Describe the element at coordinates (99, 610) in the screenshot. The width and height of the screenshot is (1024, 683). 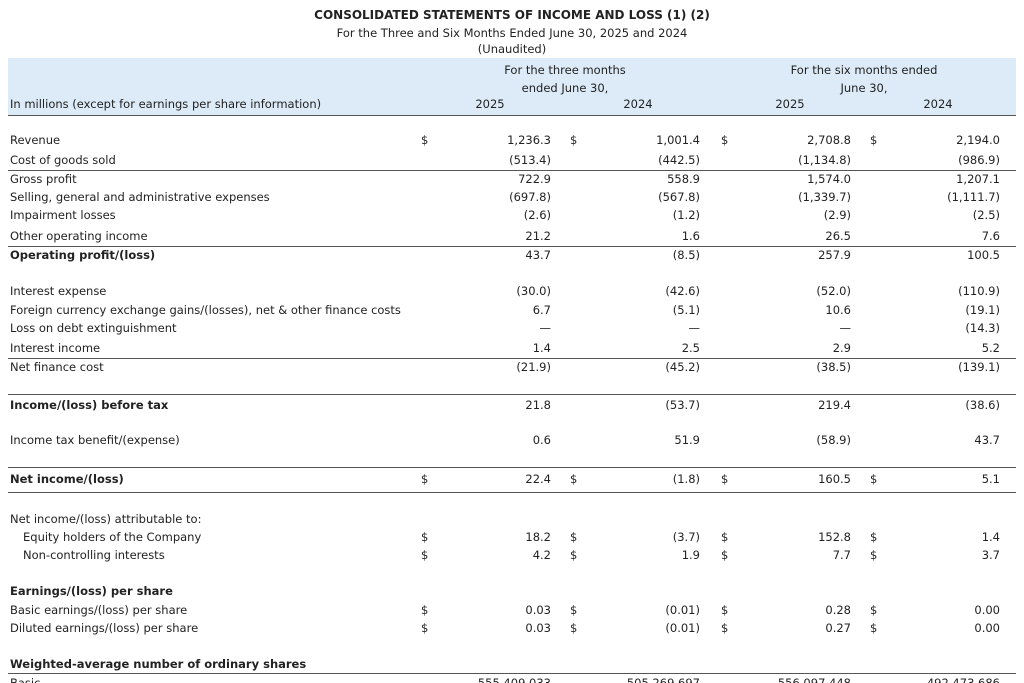
I see `row-label: Basic earnings/(loss) per share` at that location.